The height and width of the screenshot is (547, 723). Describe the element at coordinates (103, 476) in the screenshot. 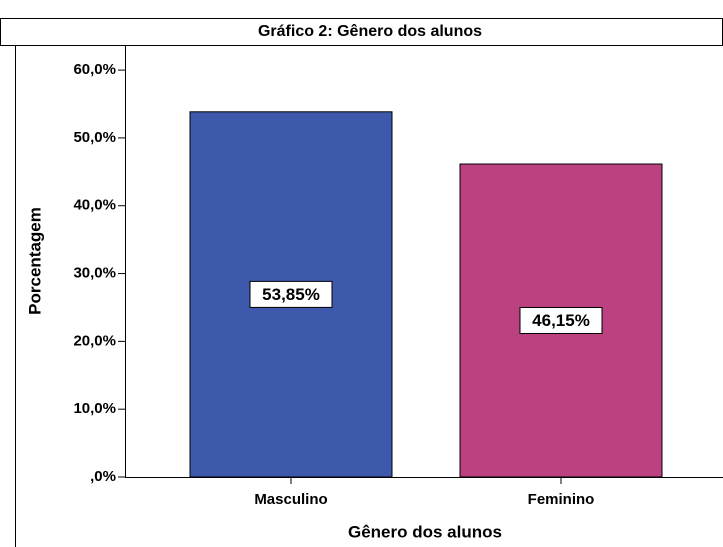

I see `y-tick-label: ,0%` at that location.